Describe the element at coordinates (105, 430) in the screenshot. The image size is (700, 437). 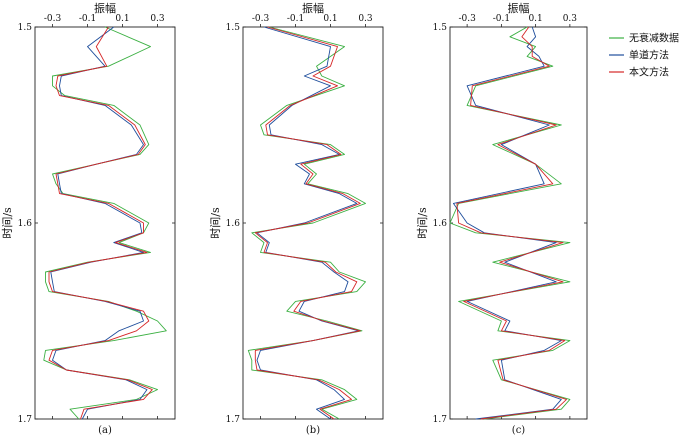
I see `panel-label: (a)` at that location.